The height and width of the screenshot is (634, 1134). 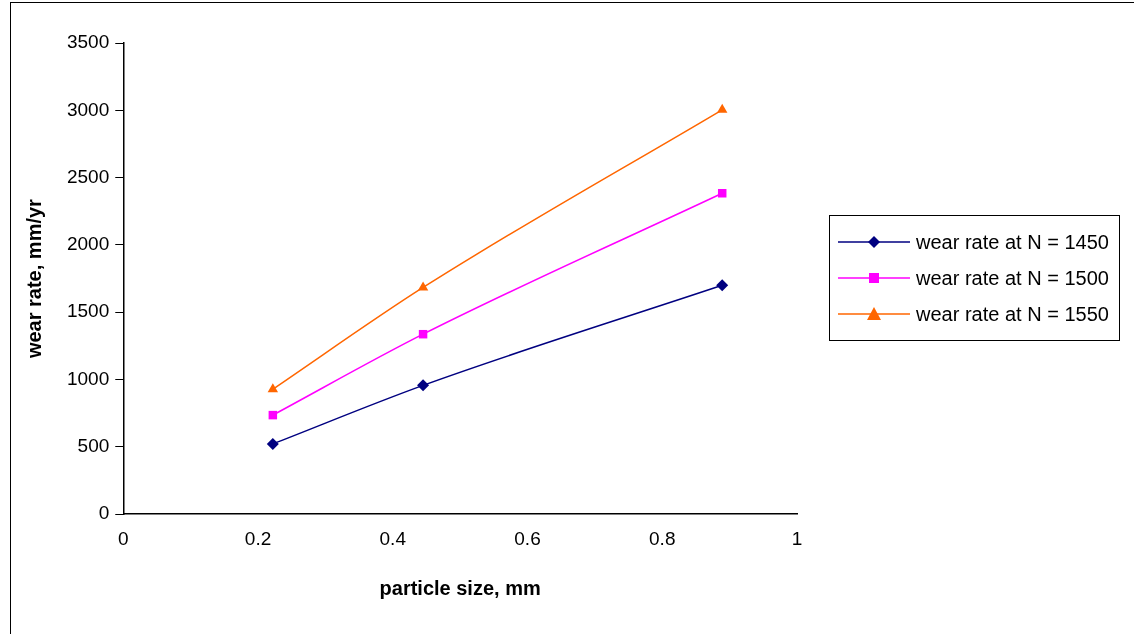 What do you see at coordinates (527, 538) in the screenshot?
I see `x-tick-label: 0.6` at bounding box center [527, 538].